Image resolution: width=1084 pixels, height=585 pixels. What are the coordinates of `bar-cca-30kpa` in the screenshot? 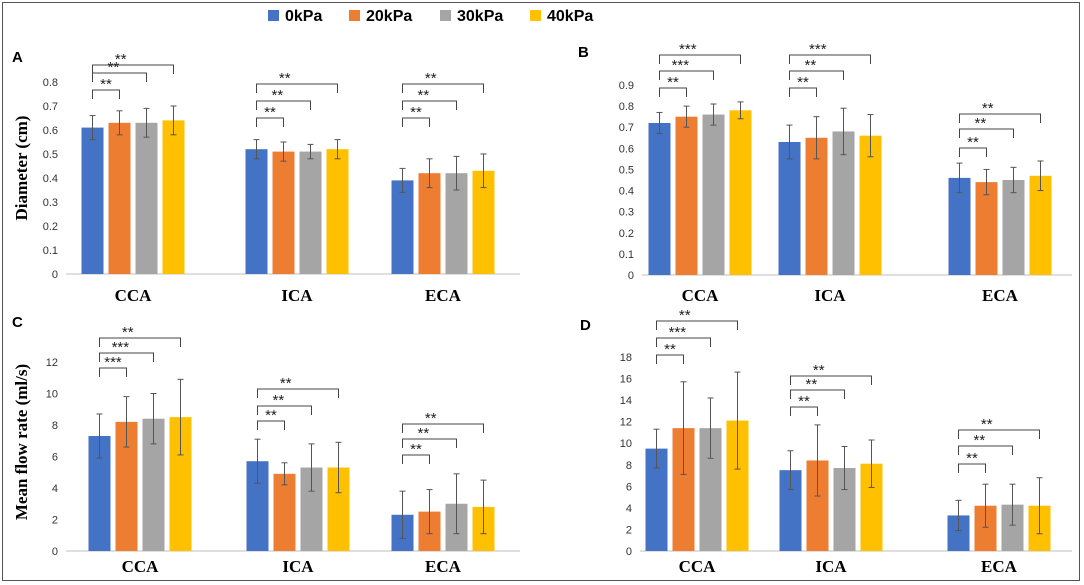 It's located at (710, 489).